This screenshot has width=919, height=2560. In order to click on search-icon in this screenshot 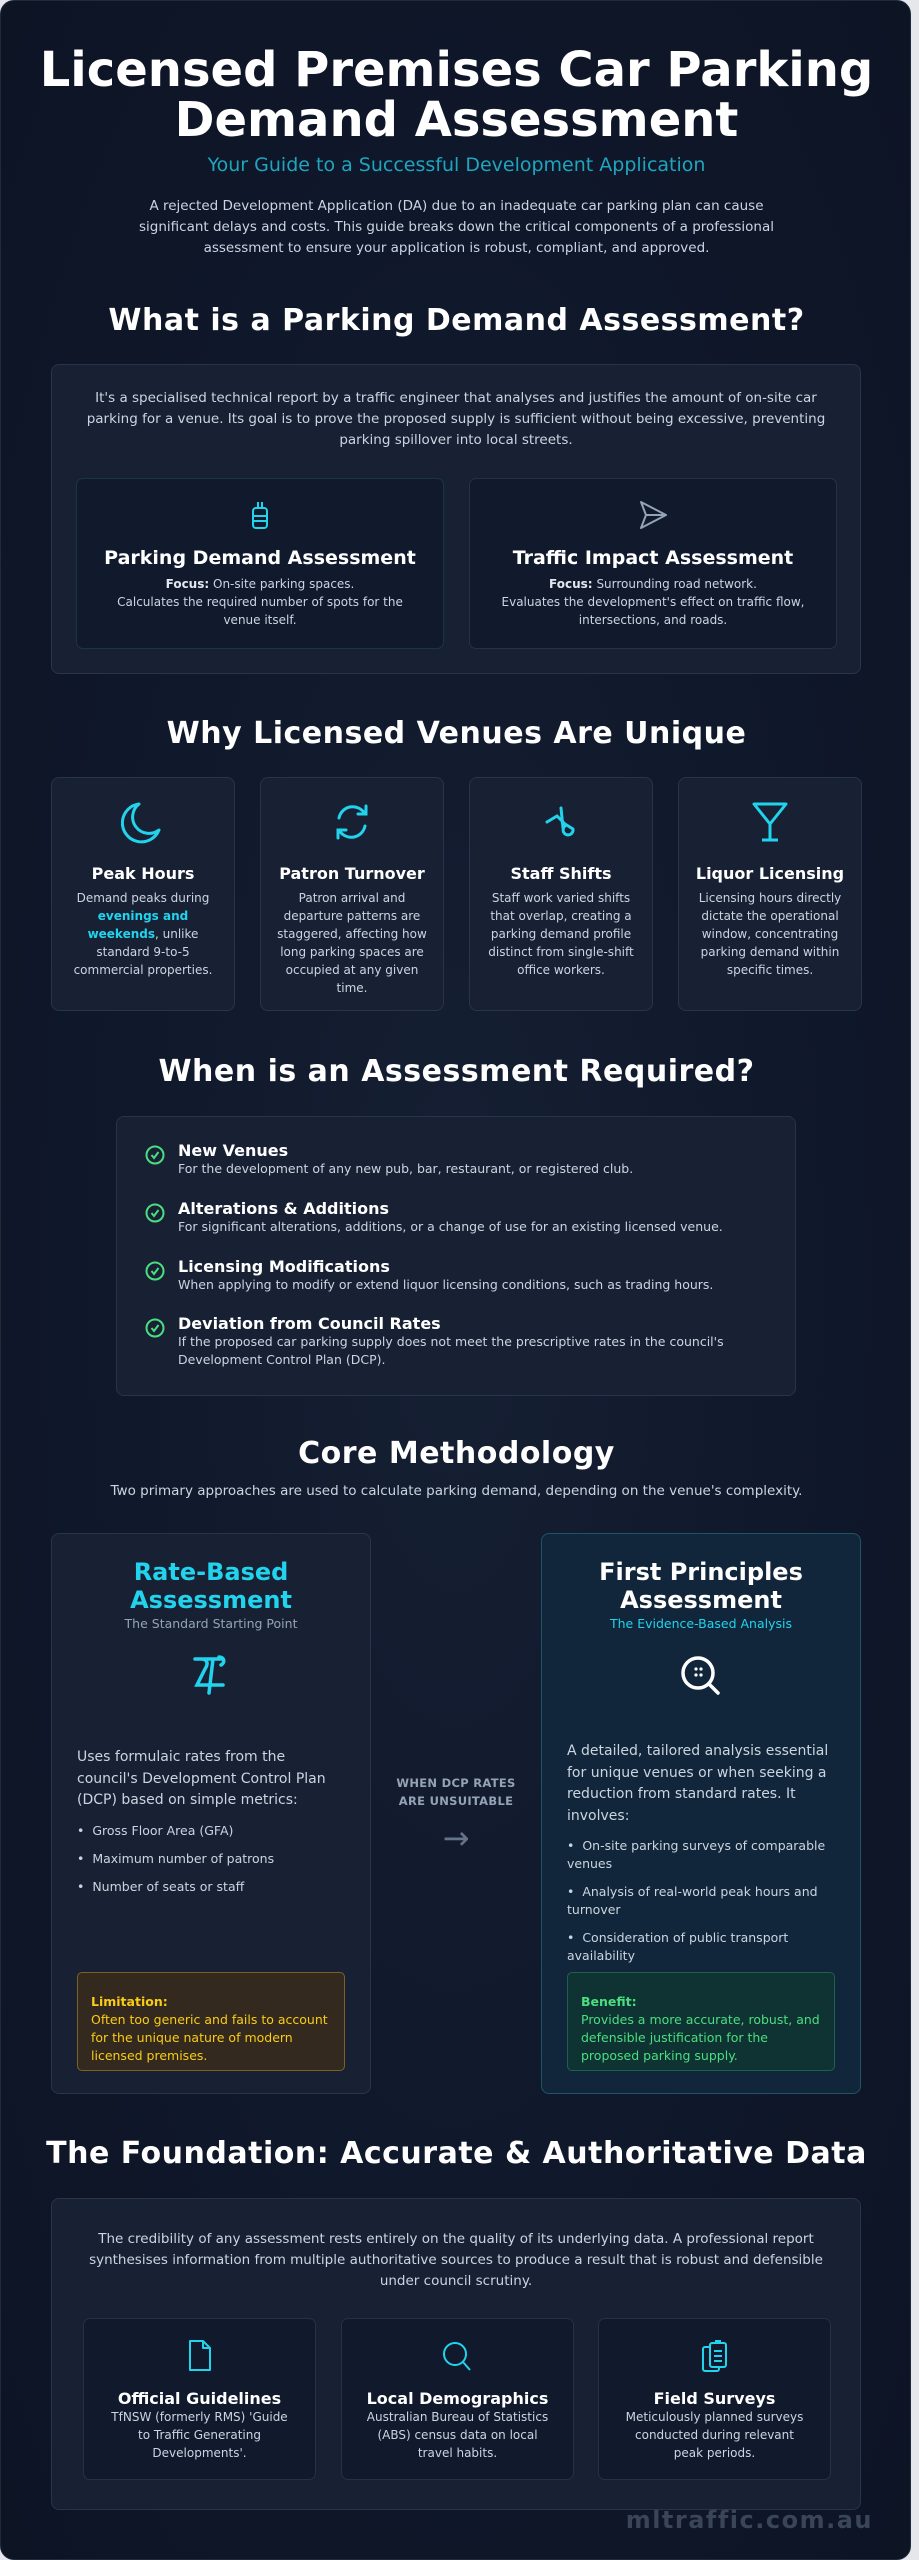, I will do `click(456, 2356)`.